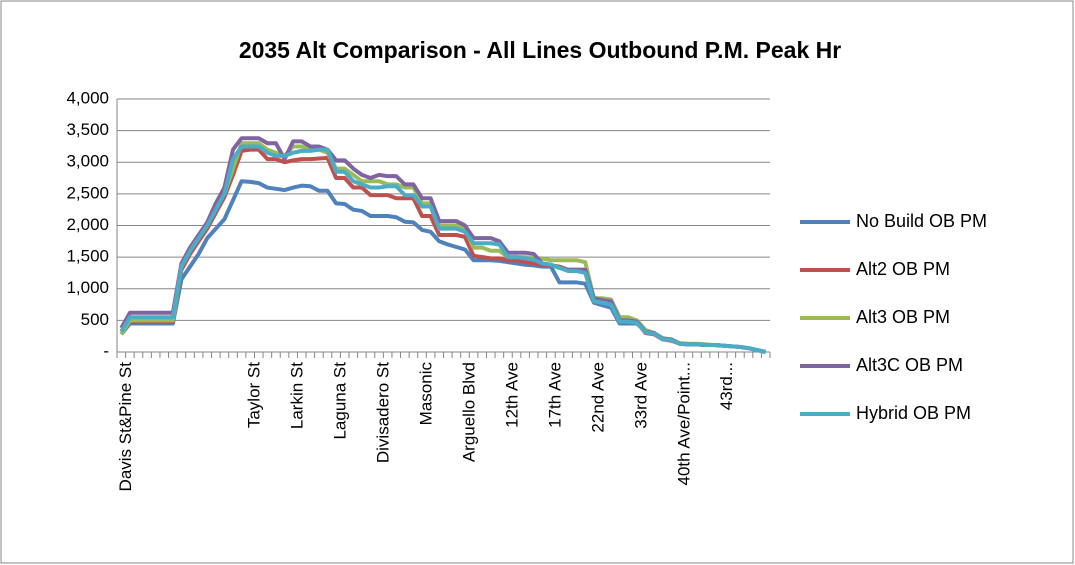 This screenshot has height=565, width=1075. Describe the element at coordinates (125, 427) in the screenshot. I see `x-tick-label: Davis St&Pine St` at that location.